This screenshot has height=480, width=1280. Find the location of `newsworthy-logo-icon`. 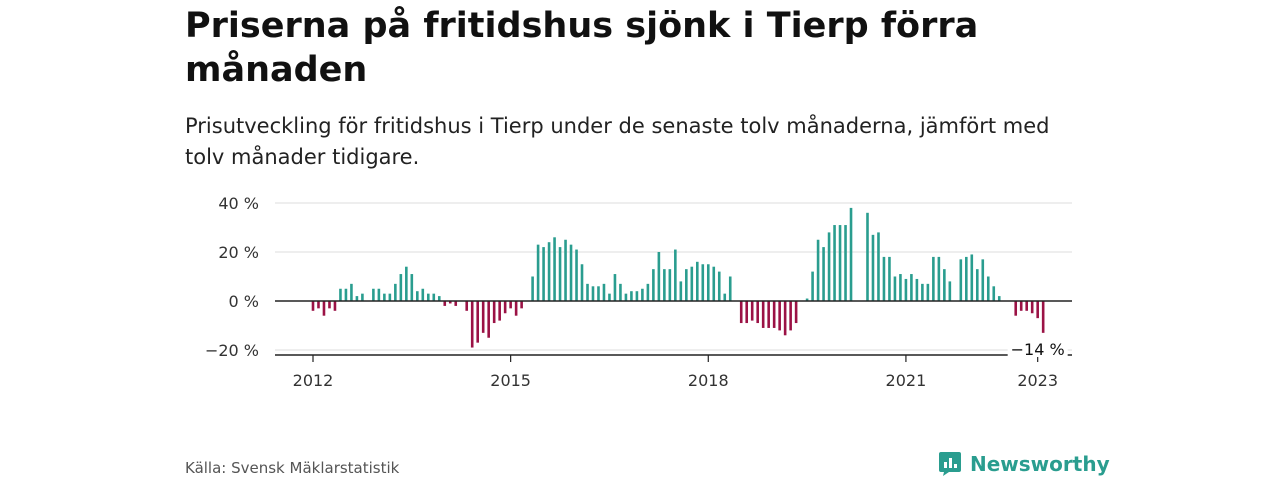

newsworthy-logo-icon is located at coordinates (950, 464).